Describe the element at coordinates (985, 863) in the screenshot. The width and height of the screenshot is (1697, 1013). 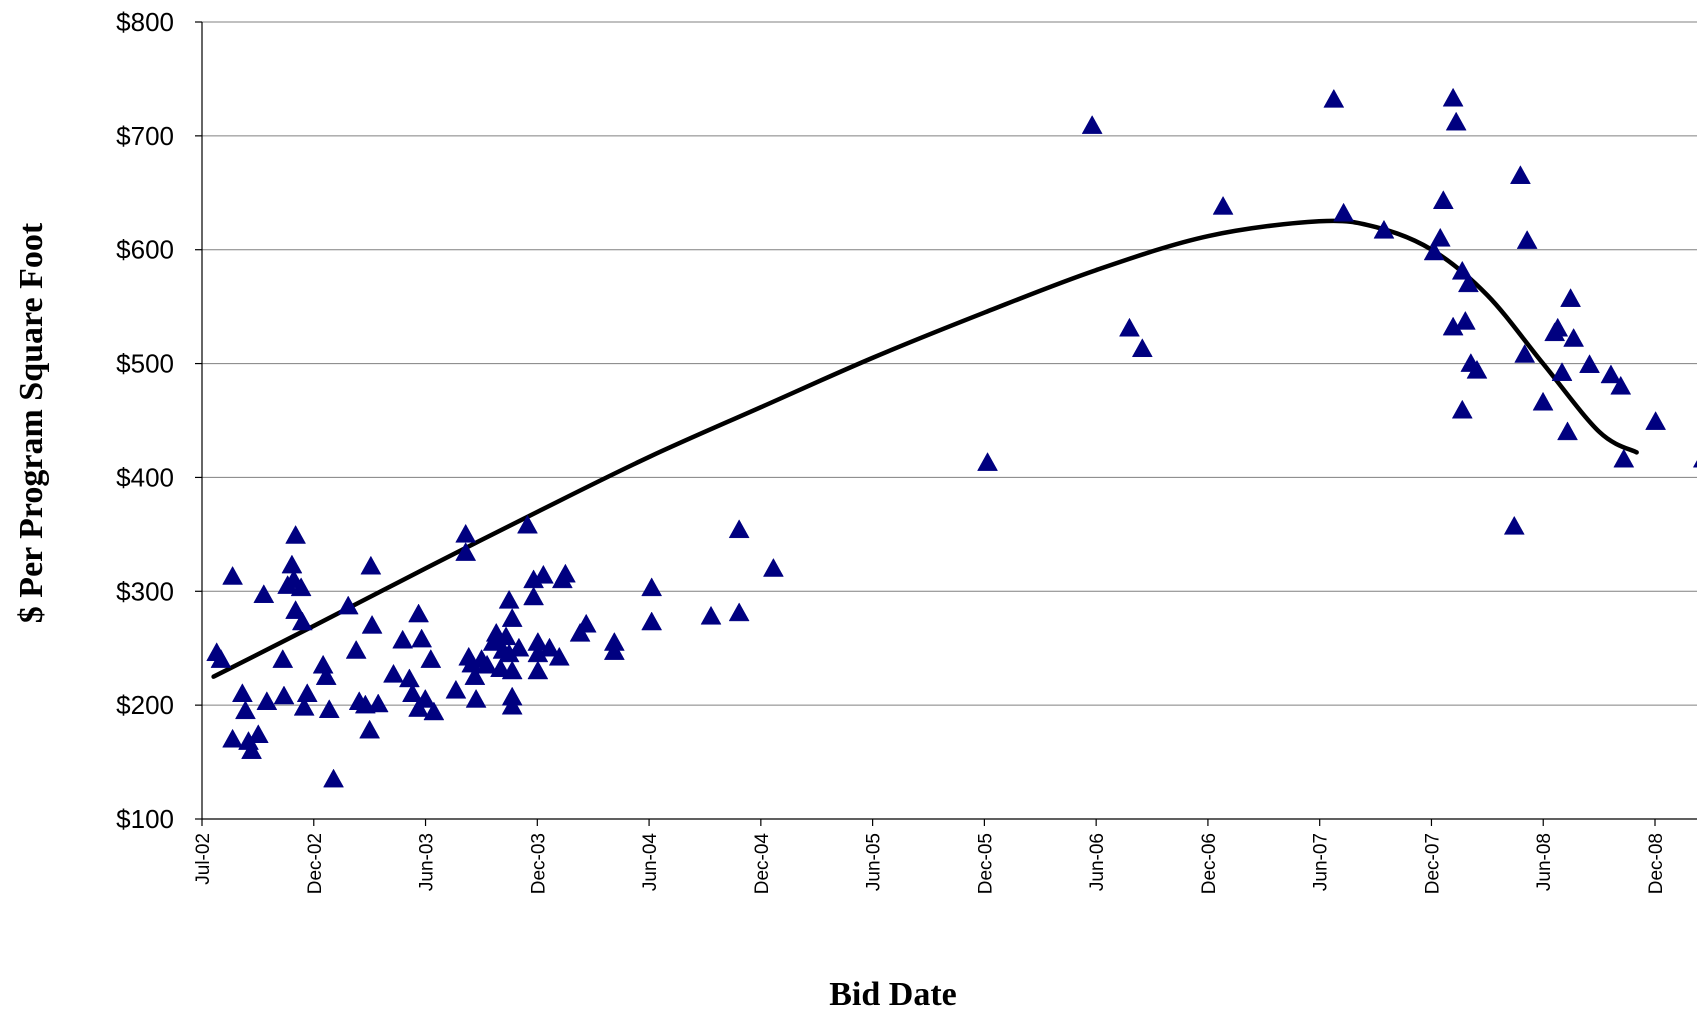
I see `x-tick-label: Dec-05` at that location.